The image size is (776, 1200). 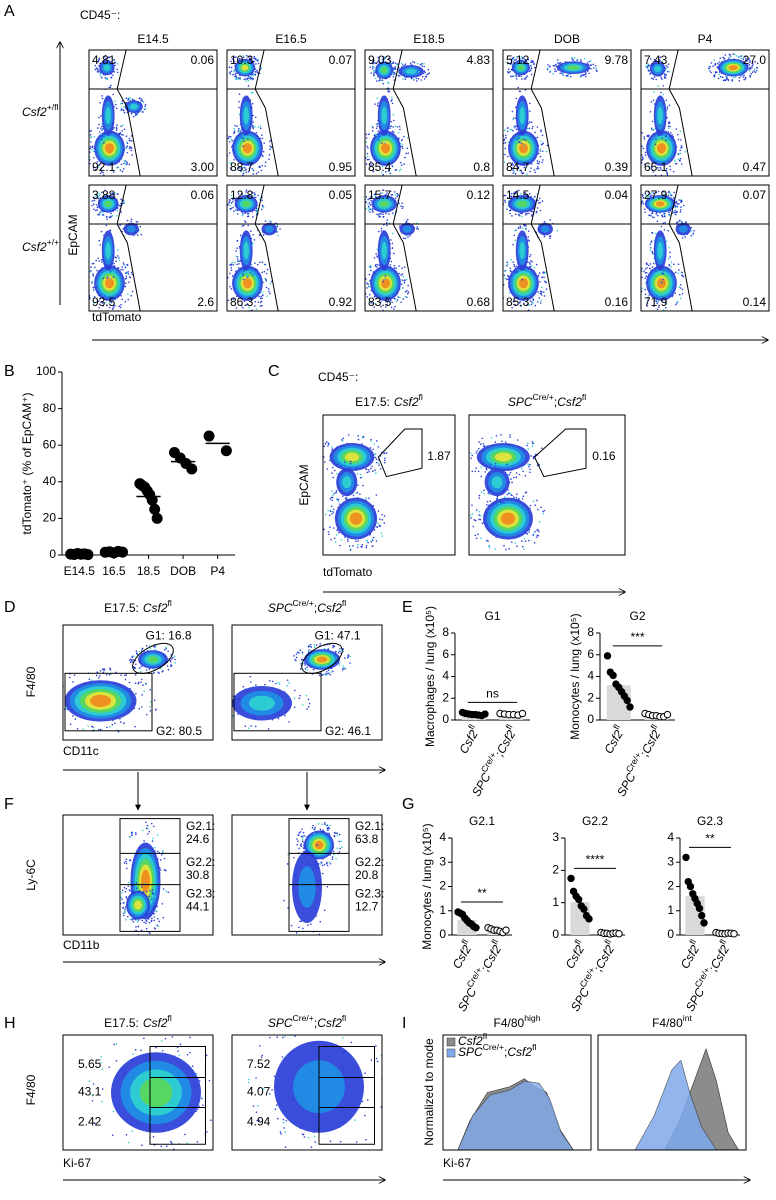 What do you see at coordinates (705, 113) in the screenshot?
I see `plot-frame` at bounding box center [705, 113].